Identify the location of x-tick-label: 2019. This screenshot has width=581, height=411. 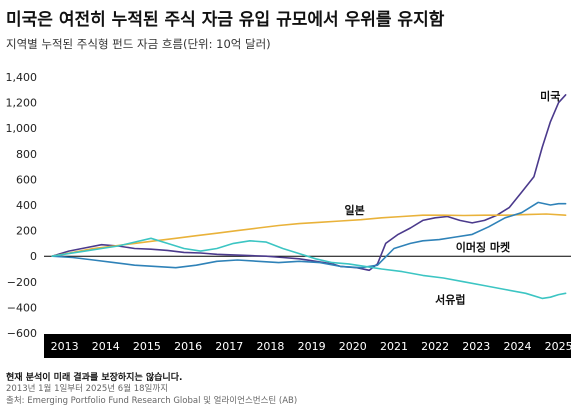
(312, 346).